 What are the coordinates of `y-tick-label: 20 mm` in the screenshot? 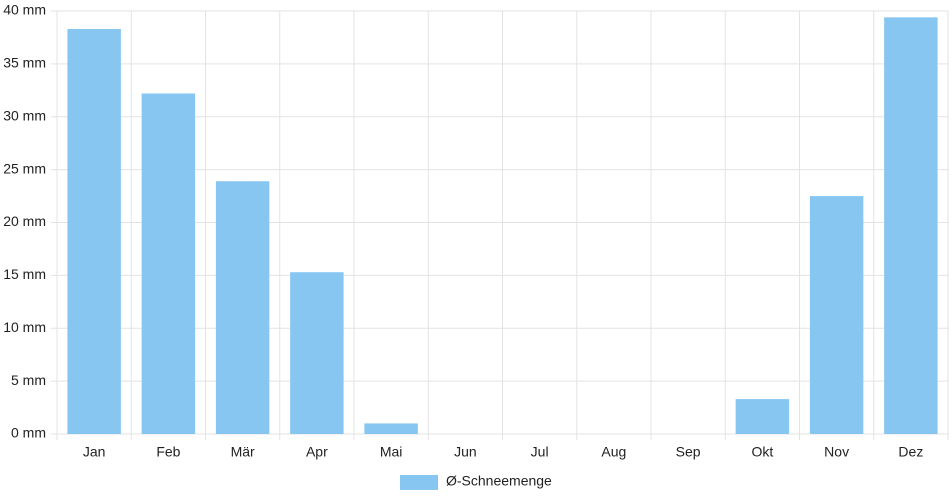 It's located at (24, 221).